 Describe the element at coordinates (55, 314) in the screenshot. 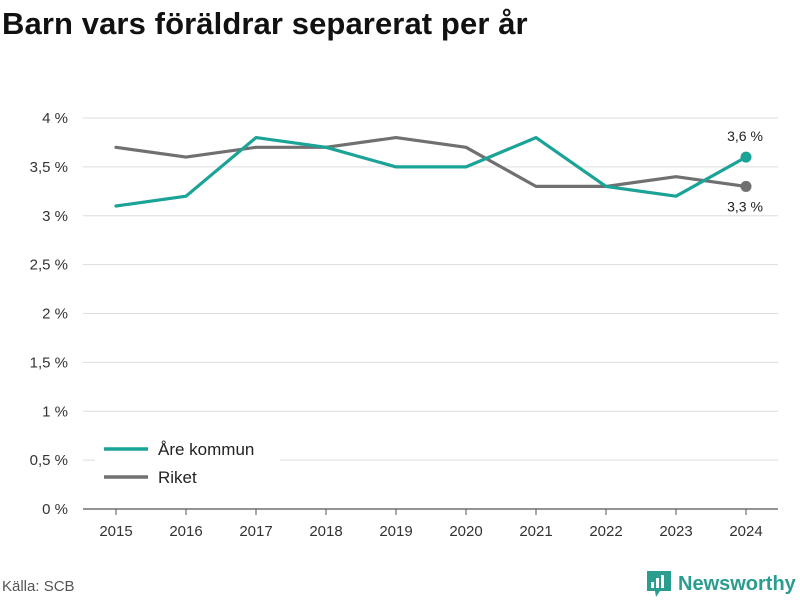

I see `y-tick-label: 2 %` at that location.